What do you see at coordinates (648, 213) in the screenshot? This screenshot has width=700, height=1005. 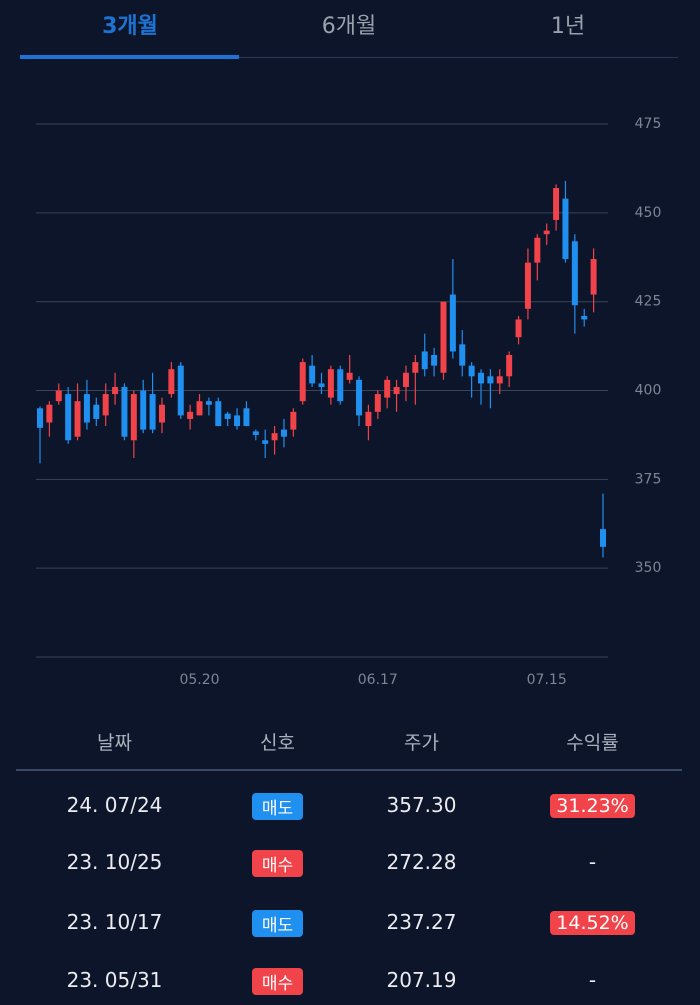 I see `y-tick-label: 450` at bounding box center [648, 213].